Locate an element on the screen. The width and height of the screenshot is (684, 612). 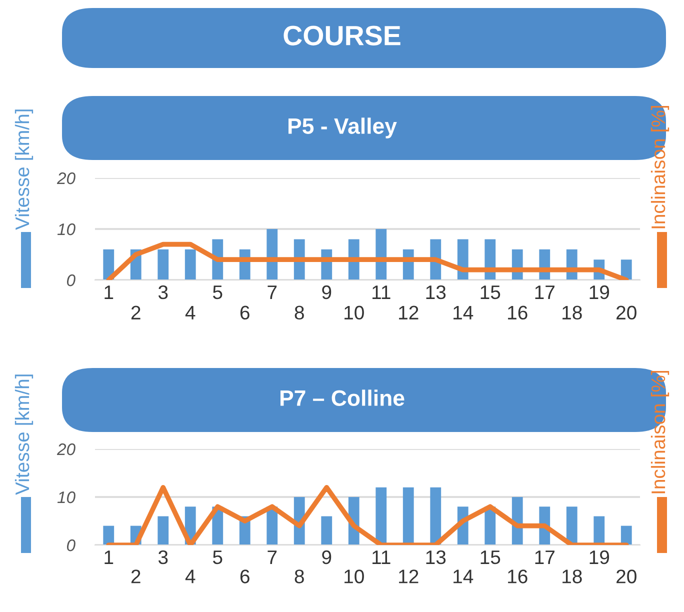
chart-title: COURSE is located at coordinates (342, 36).